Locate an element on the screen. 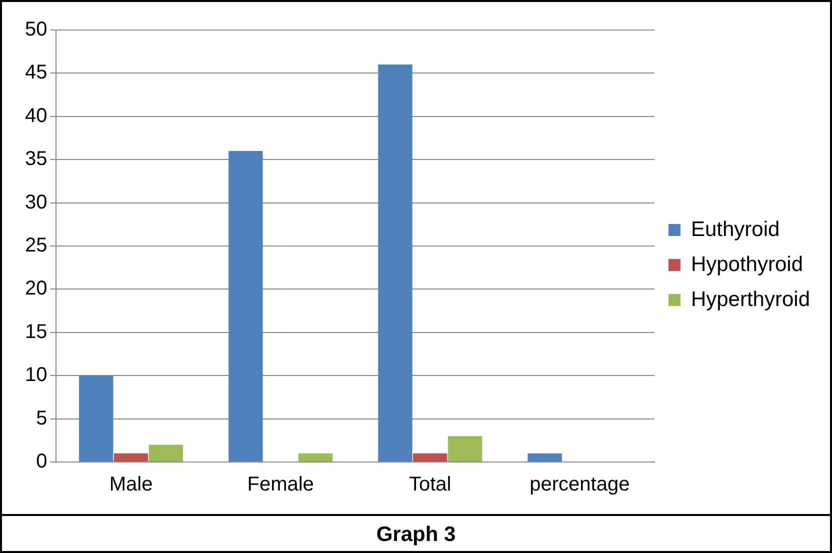 The image size is (832, 553). y-tick-label: 10 is located at coordinates (36, 375).